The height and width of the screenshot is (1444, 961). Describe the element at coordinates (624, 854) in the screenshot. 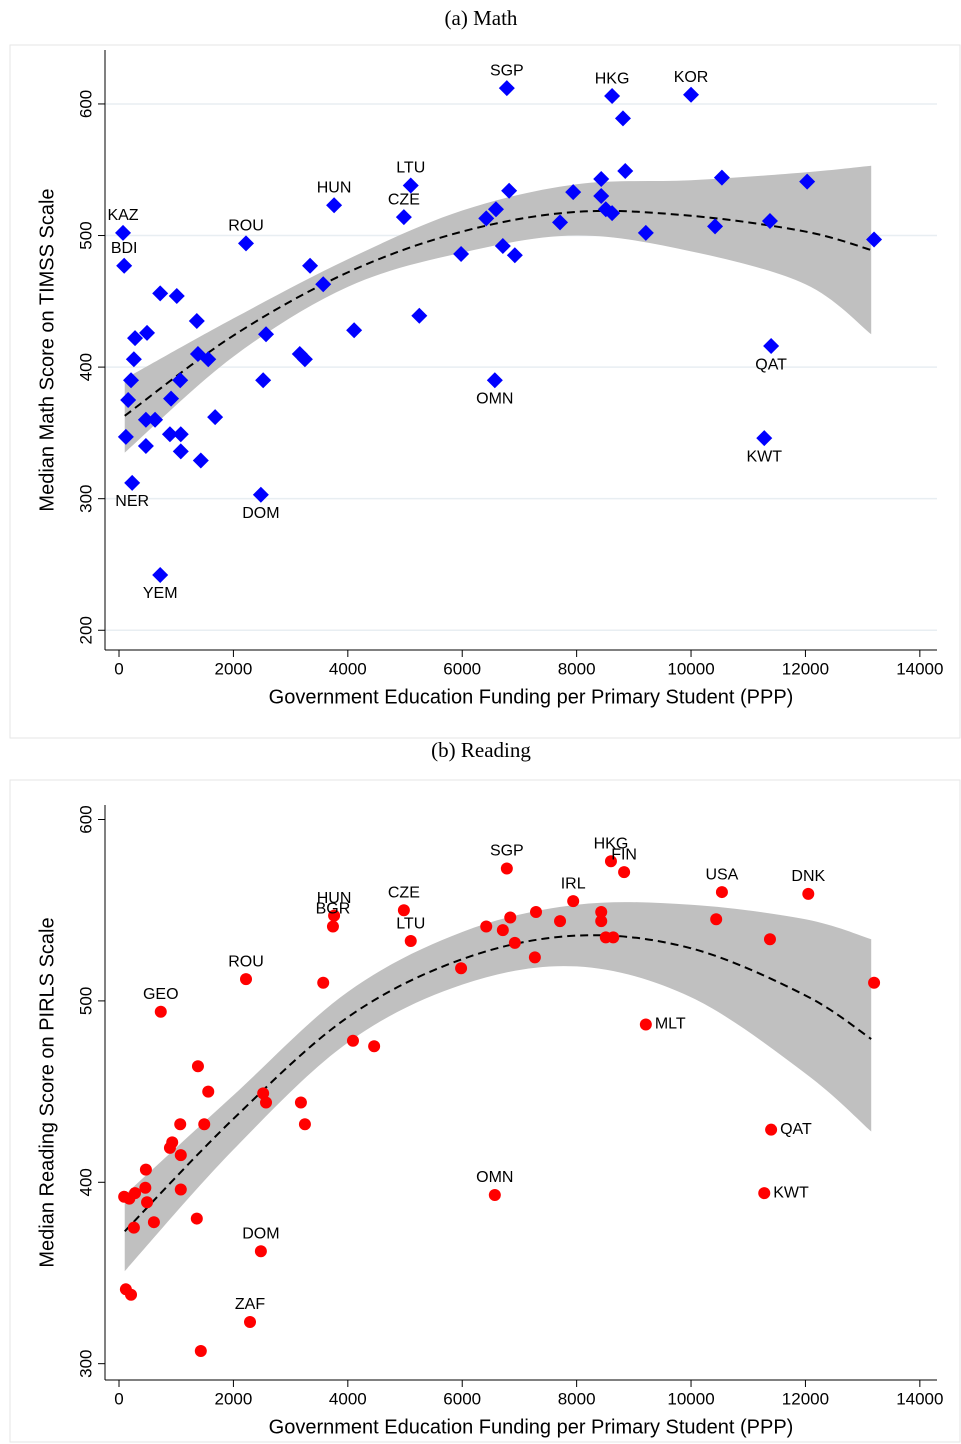

I see `point-label: FIN` at that location.